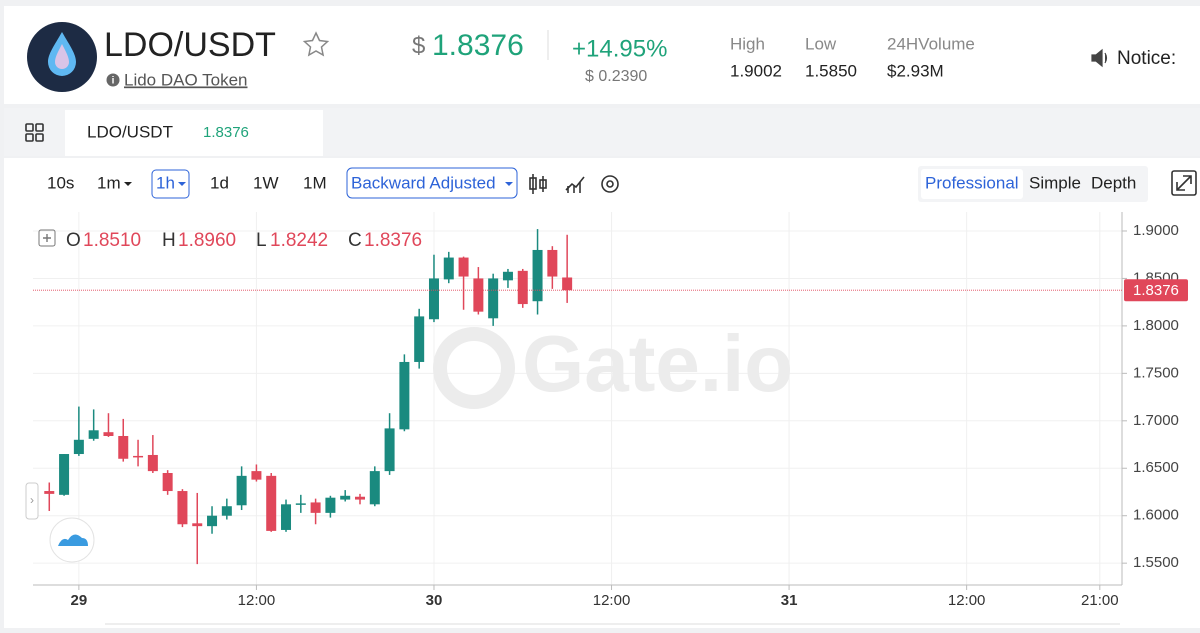 This screenshot has height=633, width=1200. I want to click on x-tick-label: 29, so click(79, 600).